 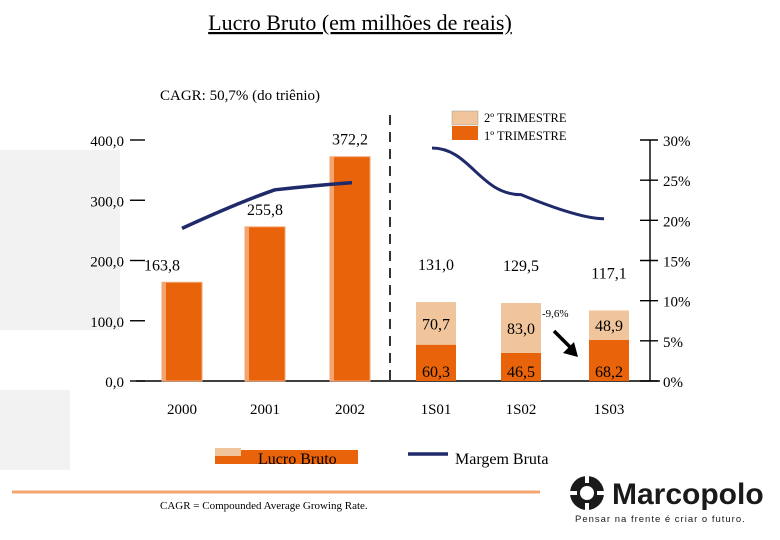 What do you see at coordinates (521, 372) in the screenshot?
I see `bar-value-label: 46,5` at bounding box center [521, 372].